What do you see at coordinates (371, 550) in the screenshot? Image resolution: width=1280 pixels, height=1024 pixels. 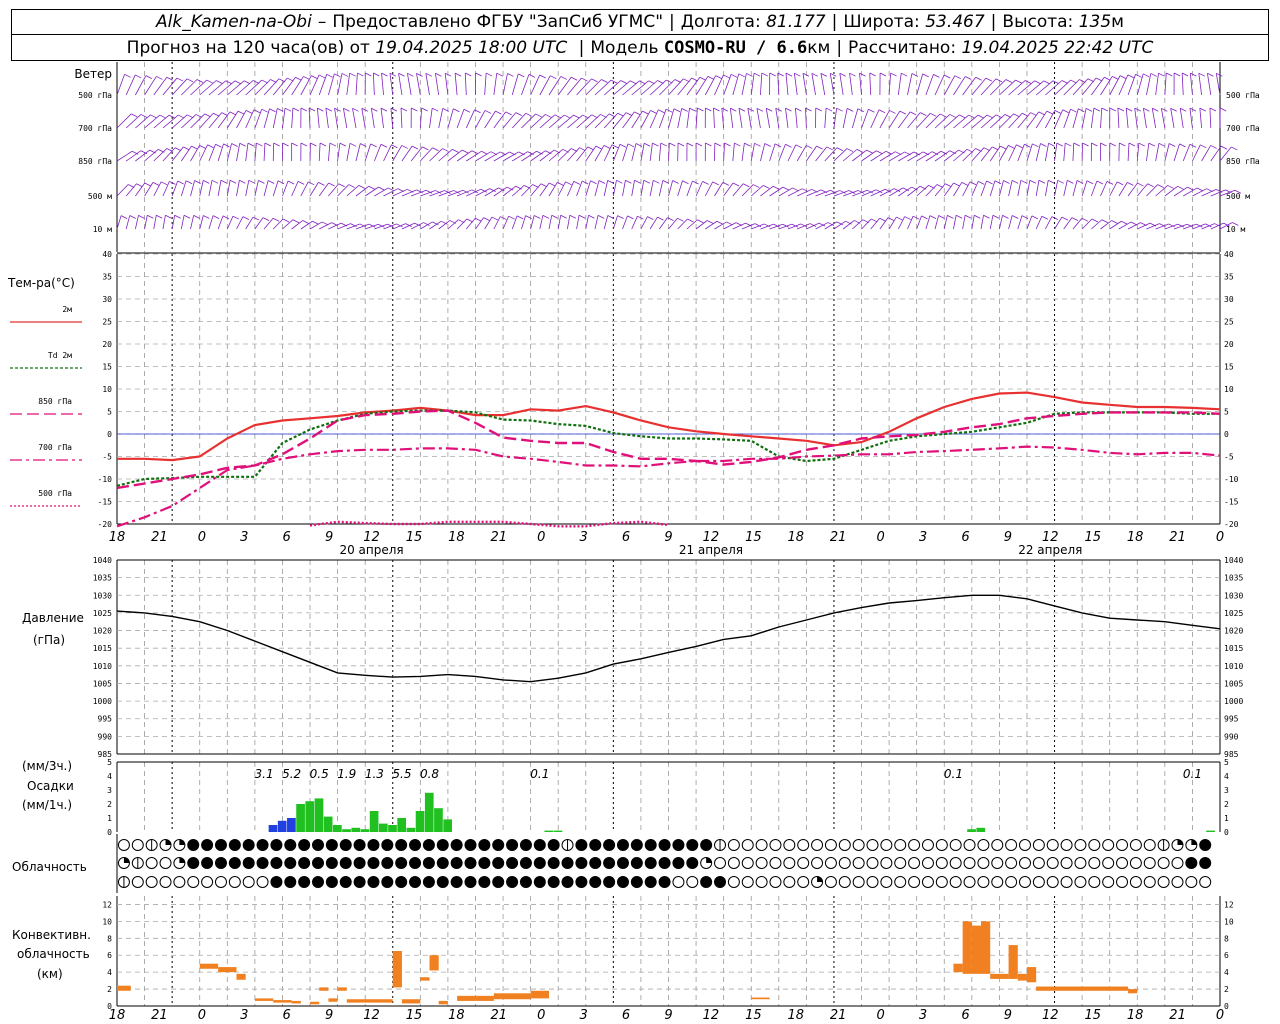 I see `day-label: 20 апреля` at bounding box center [371, 550].